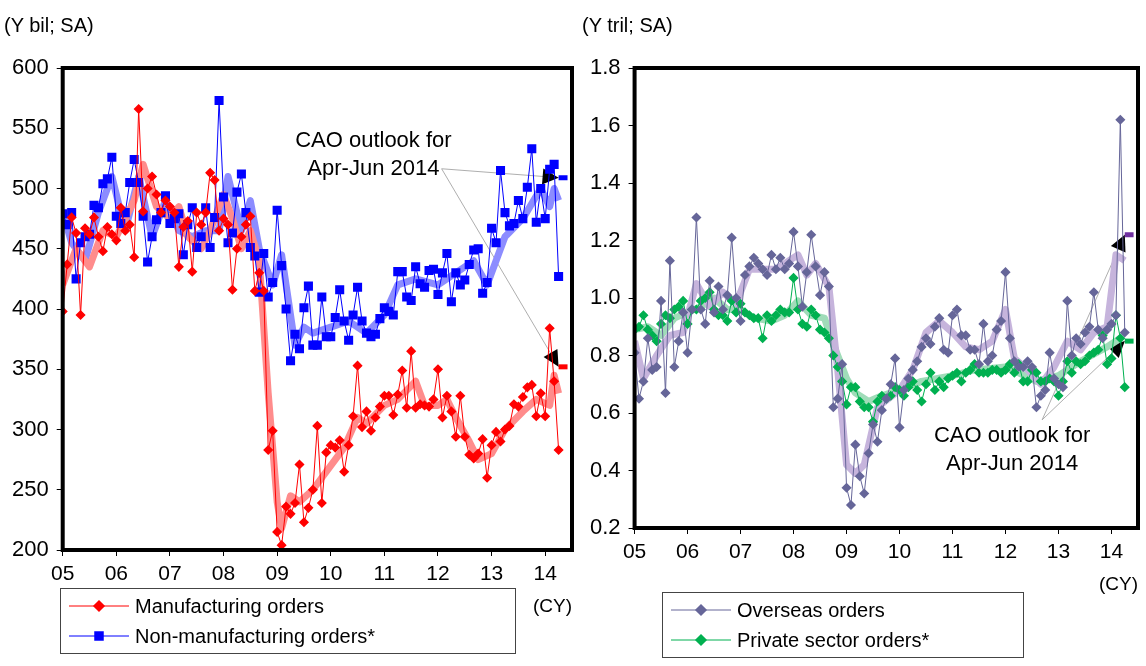 Image resolution: width=1146 pixels, height=666 pixels. I want to click on y-axis-title: (Y tril; SA), so click(627, 24).